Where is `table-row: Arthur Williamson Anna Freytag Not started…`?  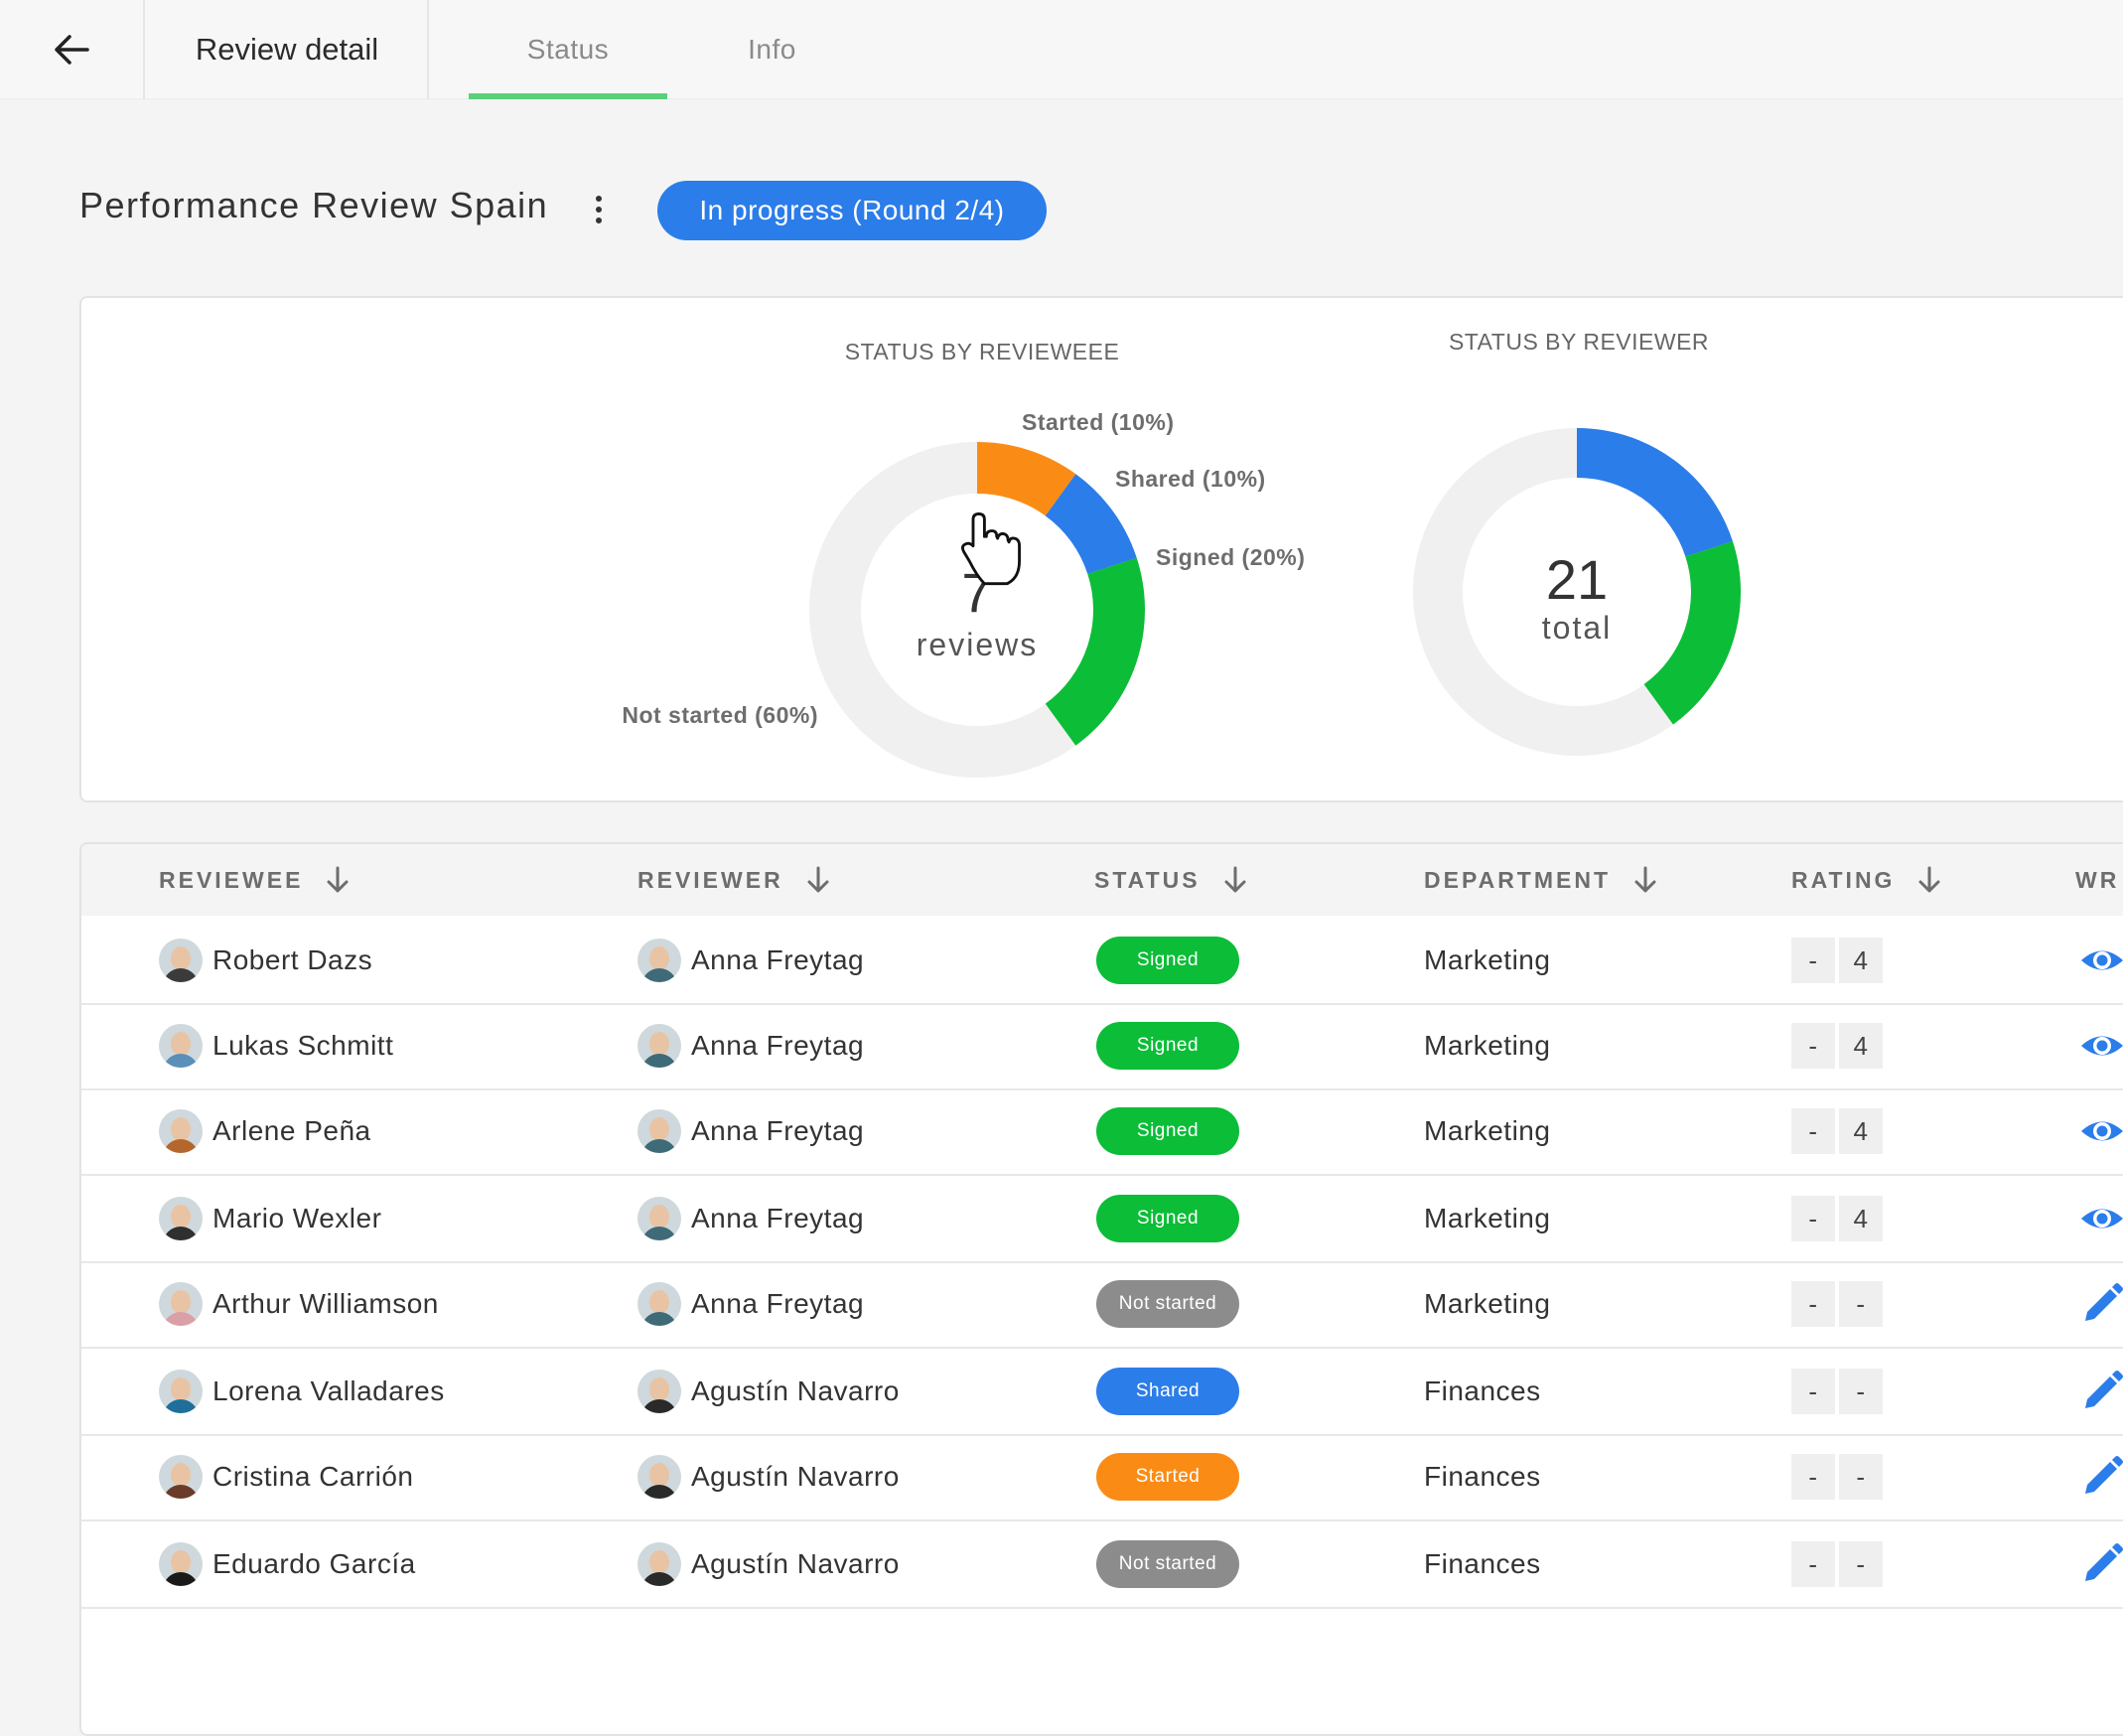 table-row: Arthur Williamson Anna Freytag Not started… is located at coordinates (1102, 1304).